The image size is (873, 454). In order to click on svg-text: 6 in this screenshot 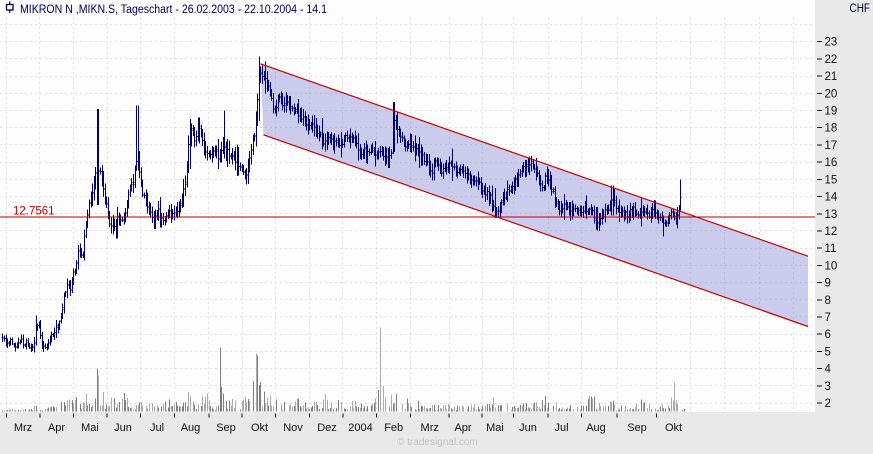, I will do `click(828, 335)`.